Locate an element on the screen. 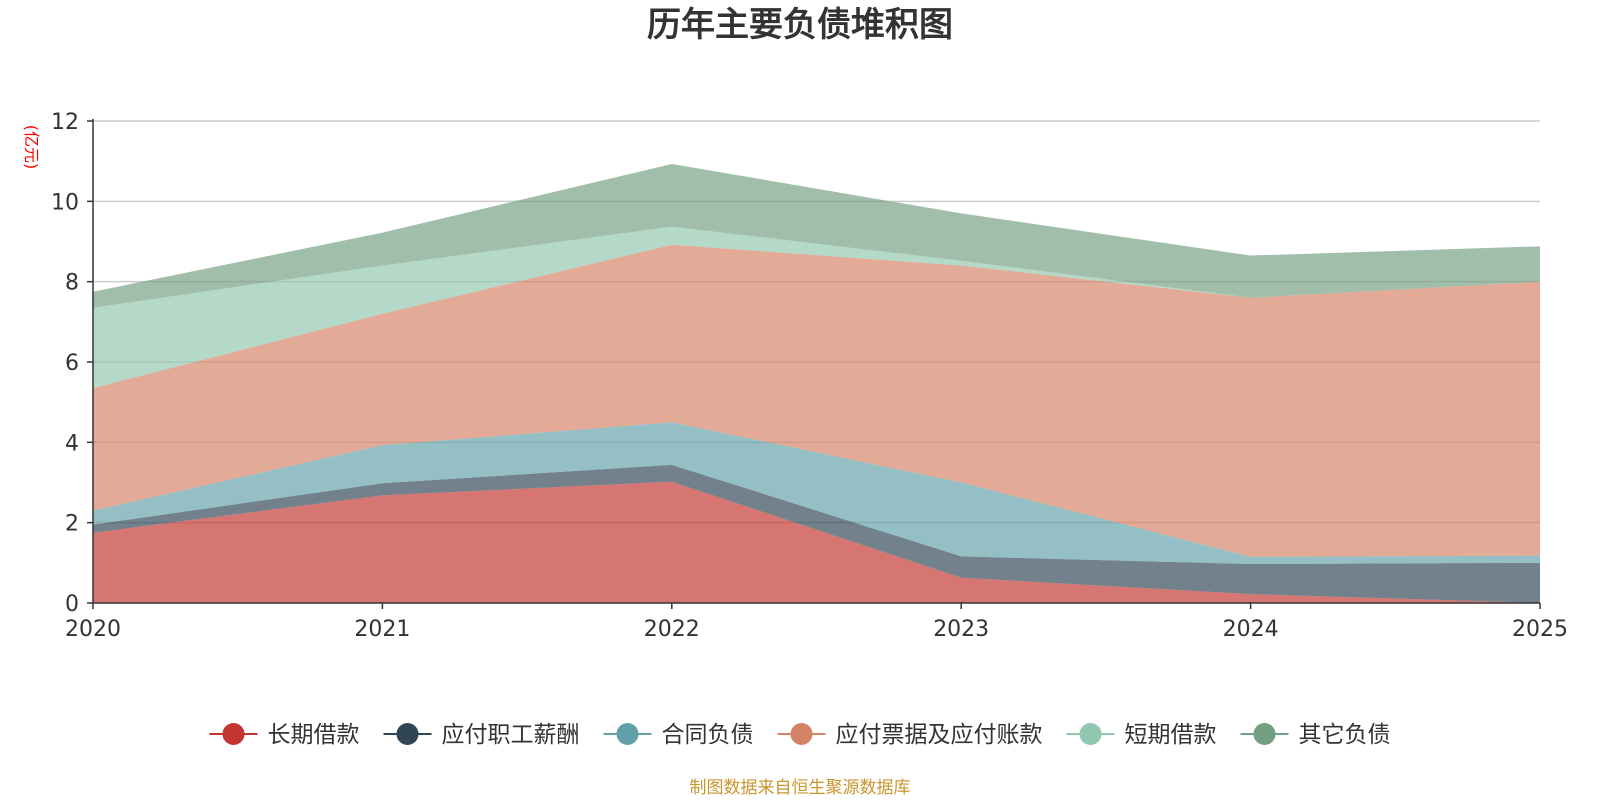 This screenshot has width=1600, height=804. y-tick-label-2: 2 is located at coordinates (72, 524).